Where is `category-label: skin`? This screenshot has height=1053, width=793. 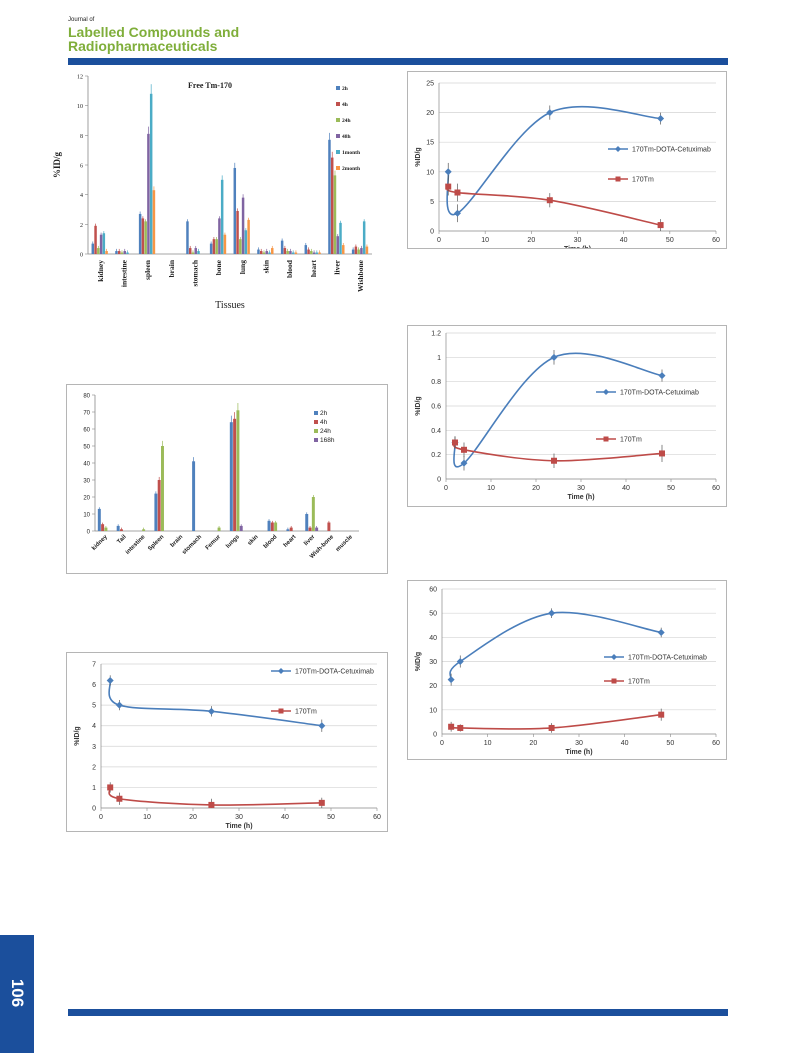
category-label: skin is located at coordinates (266, 266).